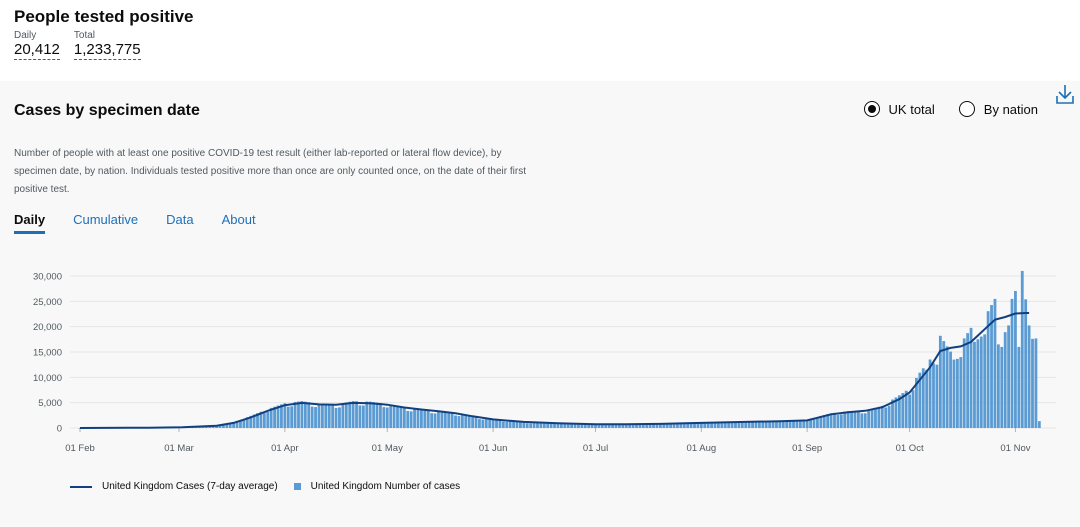  I want to click on radio-by-nation: By nation, so click(998, 109).